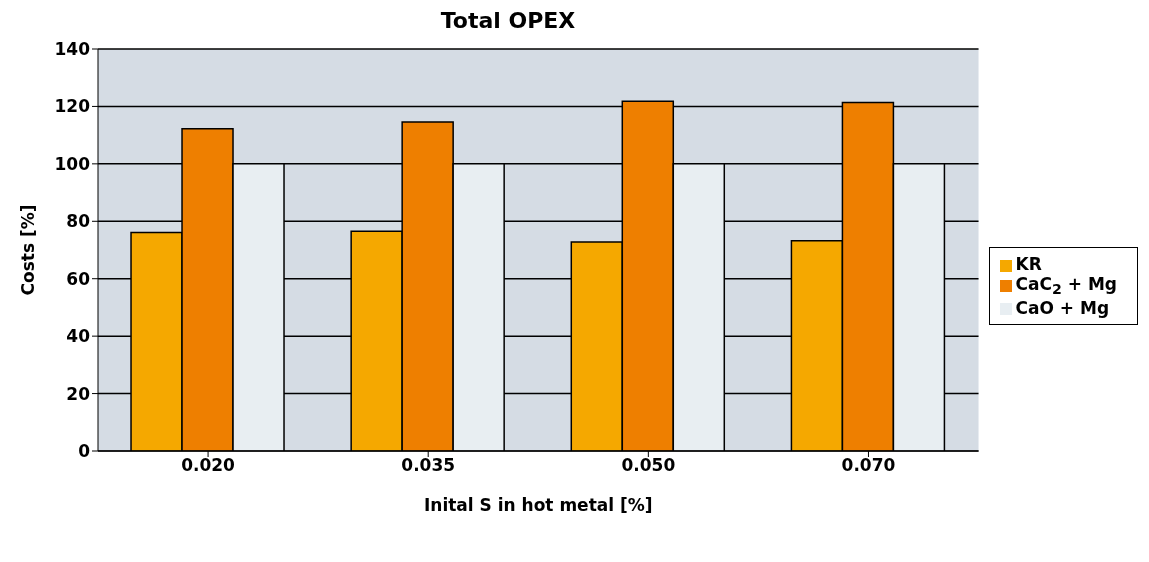  I want to click on x-tick-label: 0.035, so click(428, 465).